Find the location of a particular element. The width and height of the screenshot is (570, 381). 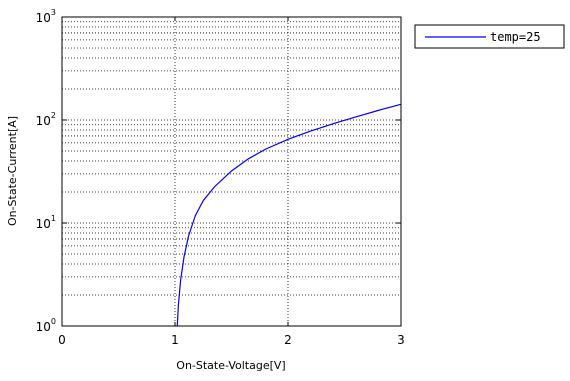

legend-box is located at coordinates (489, 36).